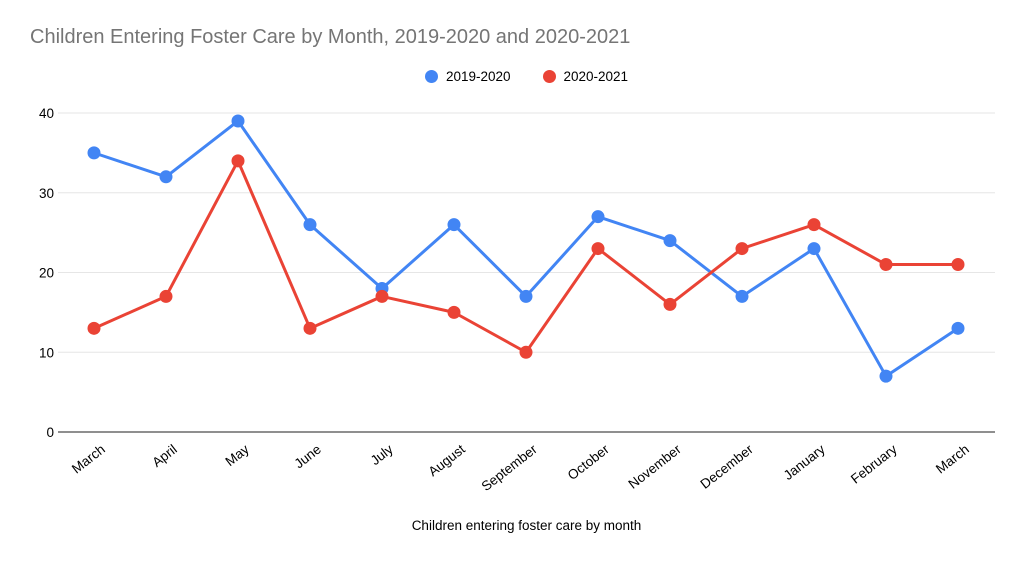  Describe the element at coordinates (549, 76) in the screenshot. I see `series-2020-2021-swatch-icon` at that location.